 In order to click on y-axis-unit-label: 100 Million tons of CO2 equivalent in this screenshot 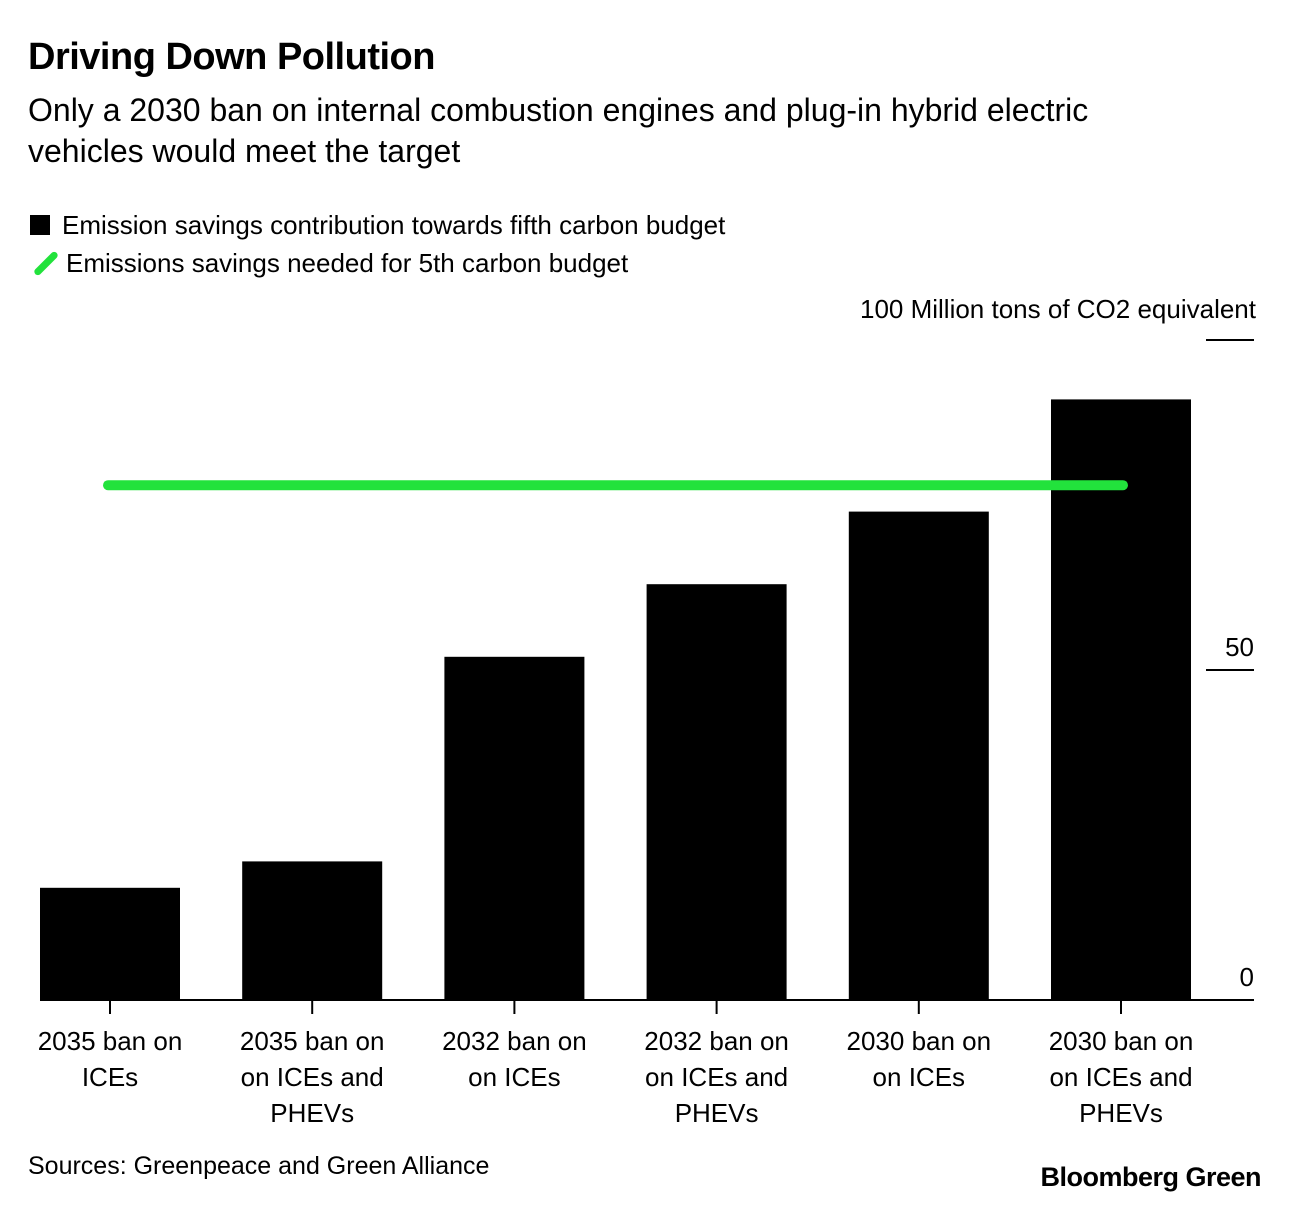, I will do `click(1057, 309)`.